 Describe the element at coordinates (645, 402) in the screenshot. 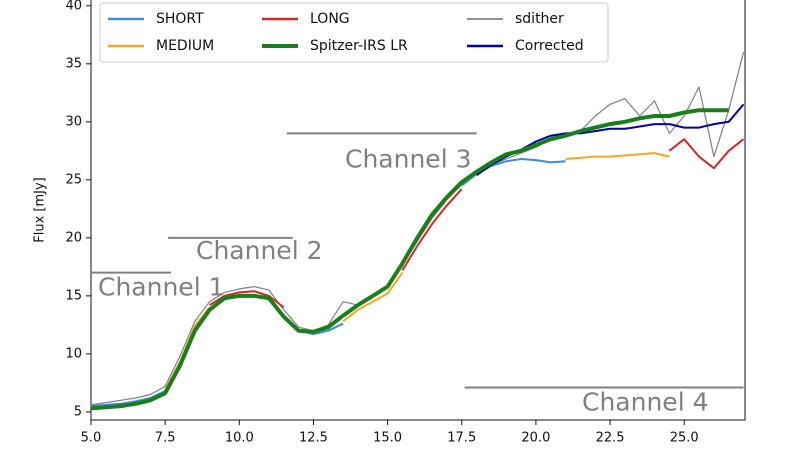

I see `annotation-text: Channel 4` at that location.